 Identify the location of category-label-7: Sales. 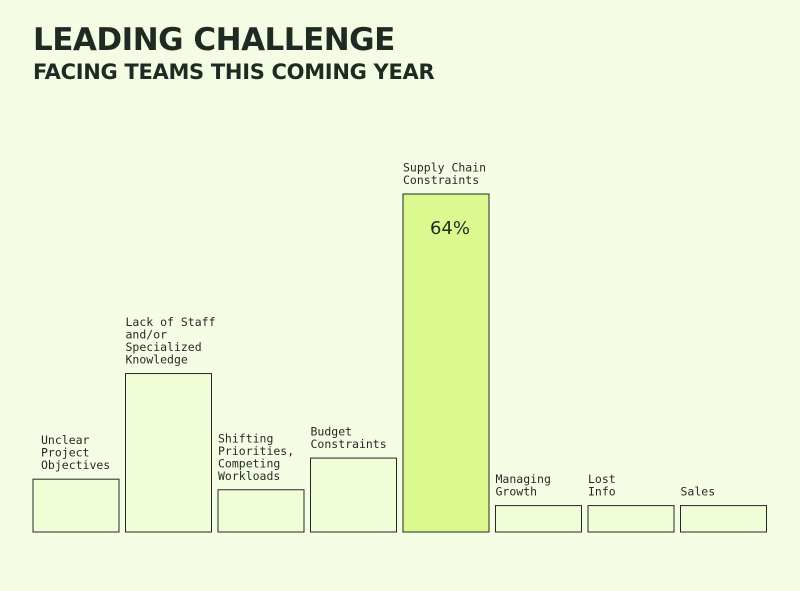
(698, 492).